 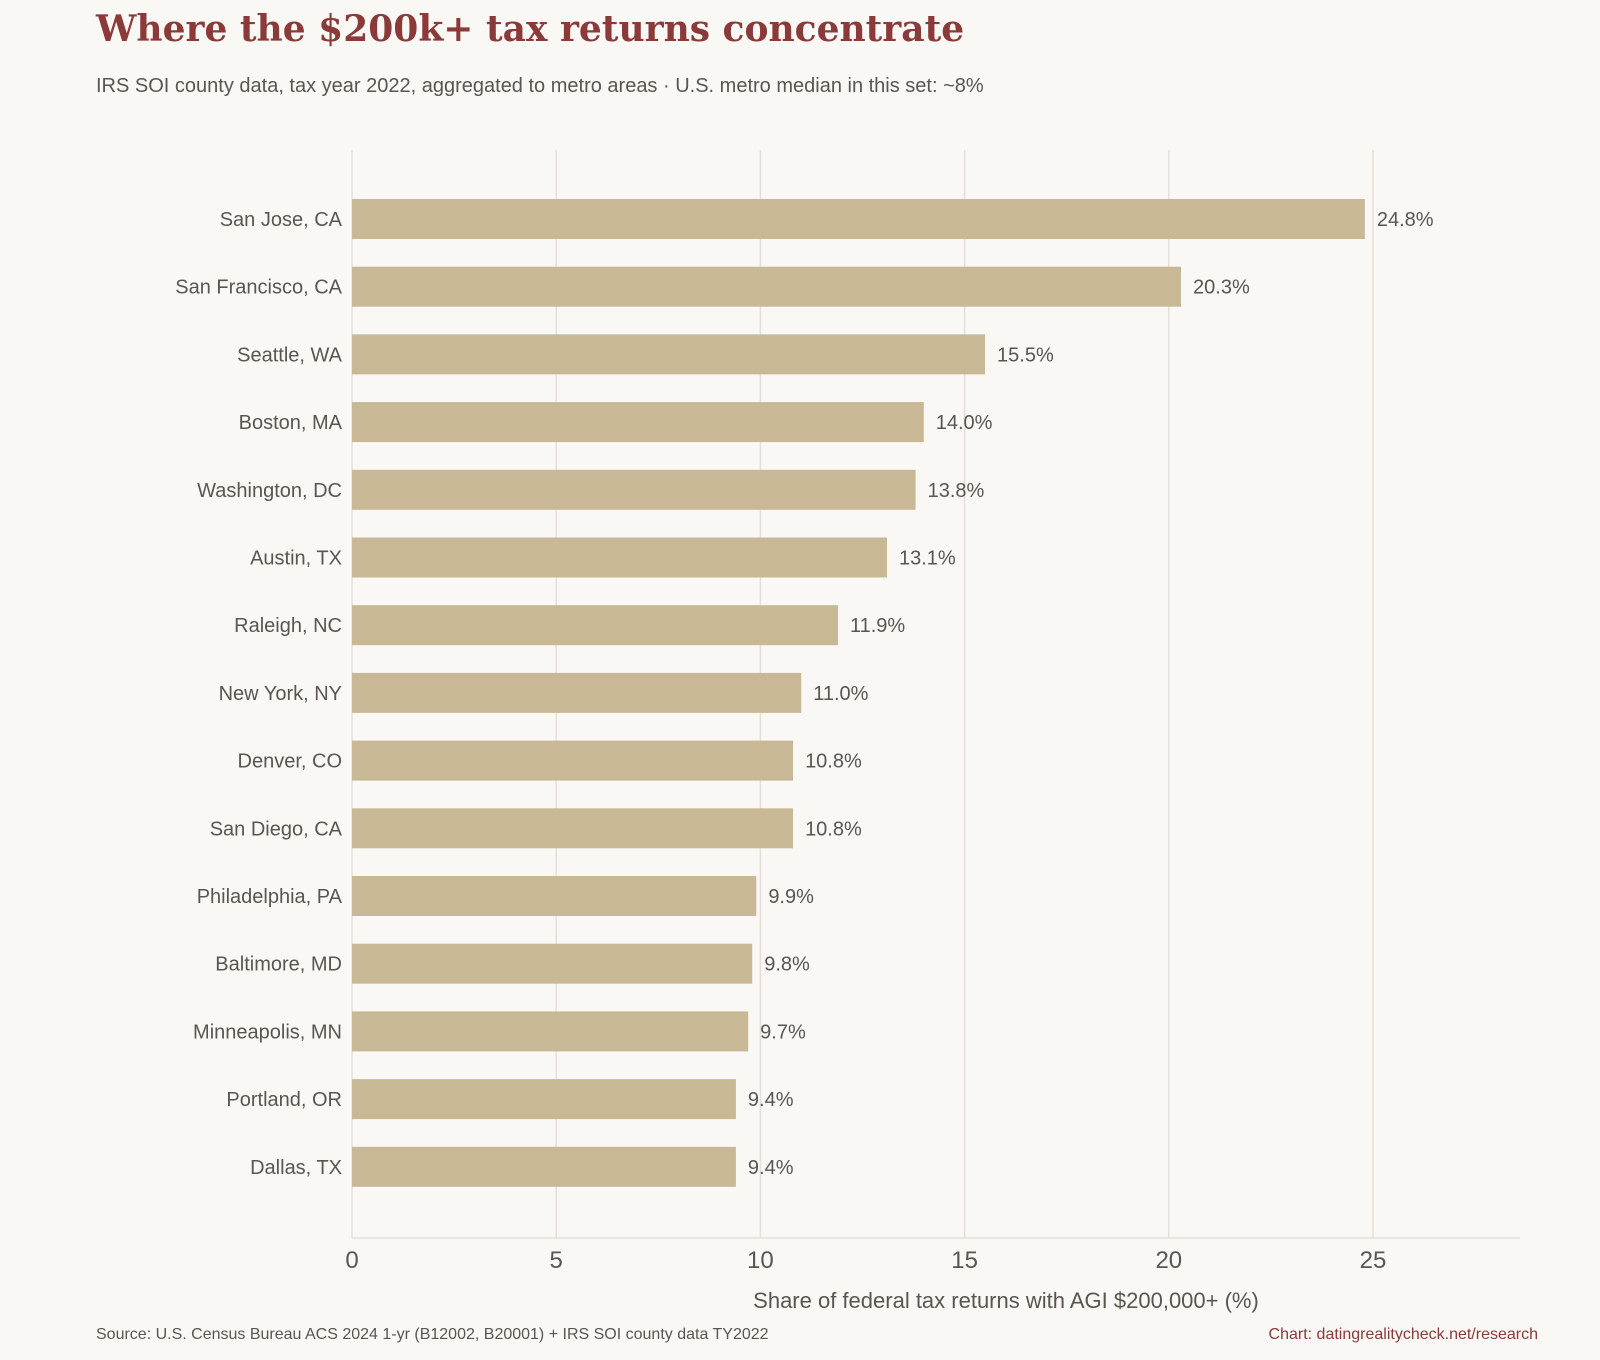 I want to click on category-label: Denver, CO, so click(x=290, y=762).